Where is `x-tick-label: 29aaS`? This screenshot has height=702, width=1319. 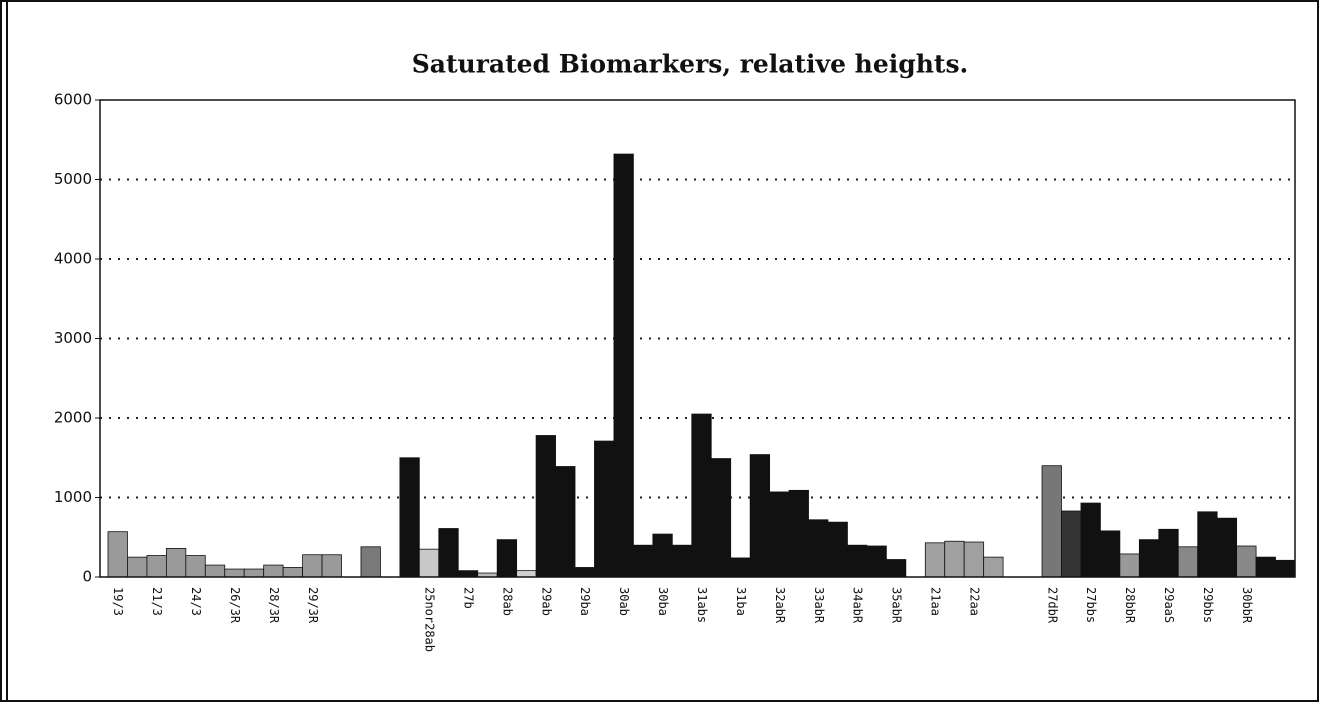
x-tick-label: 29aaS is located at coordinates (1169, 605).